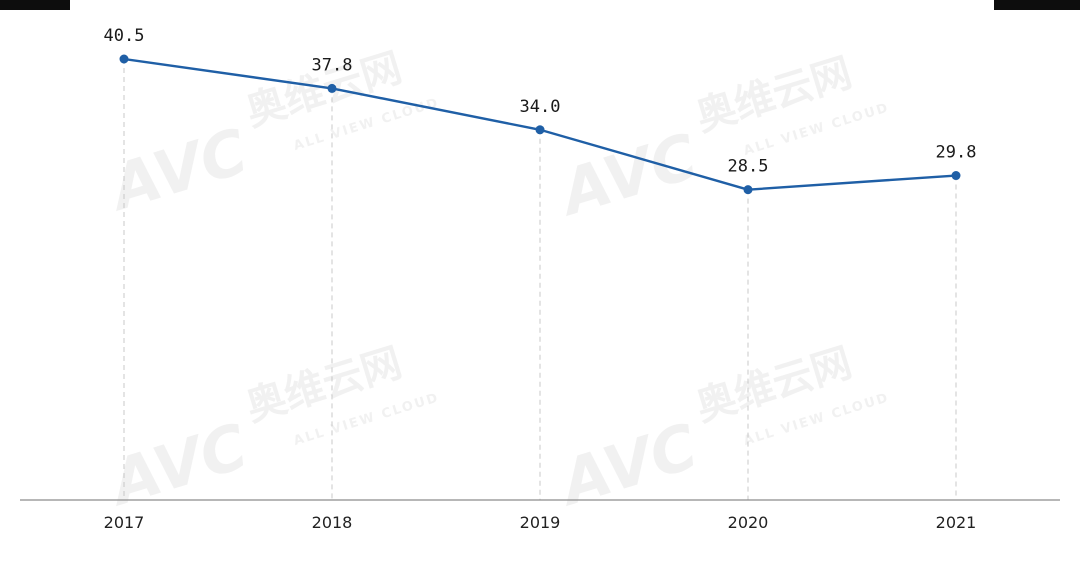 The image size is (1080, 571). Describe the element at coordinates (1037, 5) in the screenshot. I see `corner-bar-right` at that location.